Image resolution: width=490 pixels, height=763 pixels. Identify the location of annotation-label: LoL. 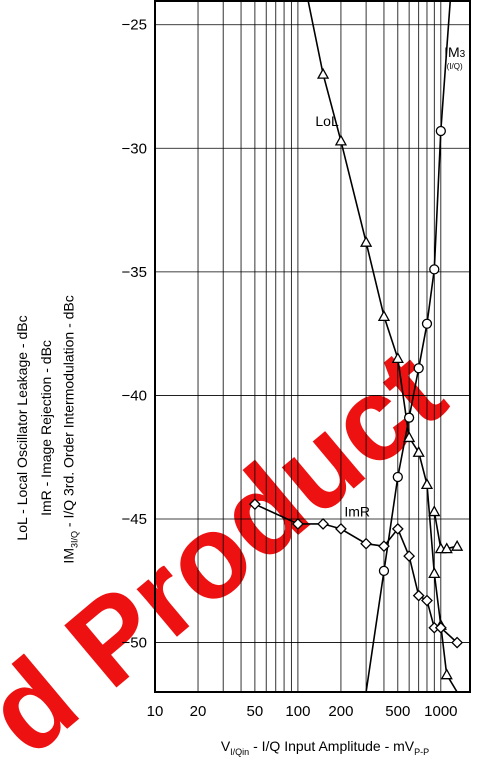
(327, 121).